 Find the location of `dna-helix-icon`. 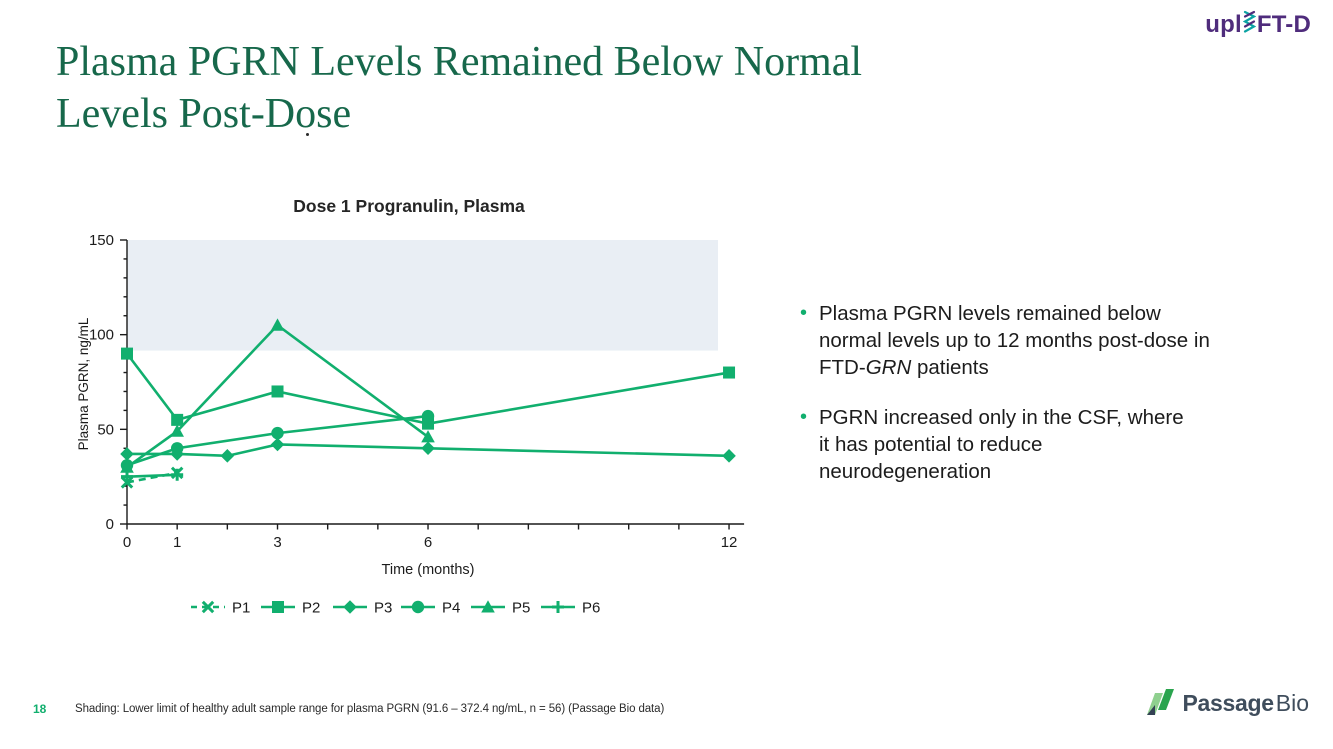

dna-helix-icon is located at coordinates (1249, 25).